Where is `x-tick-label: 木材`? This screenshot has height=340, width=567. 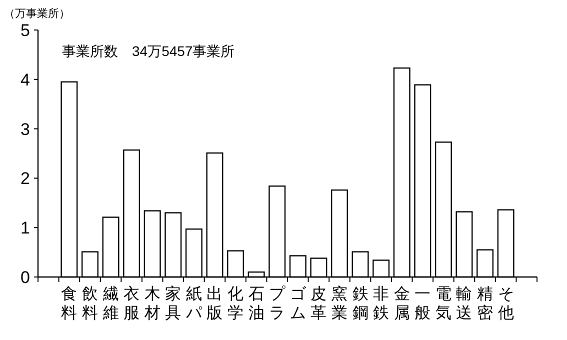 x-tick-label: 木材 is located at coordinates (151, 303).